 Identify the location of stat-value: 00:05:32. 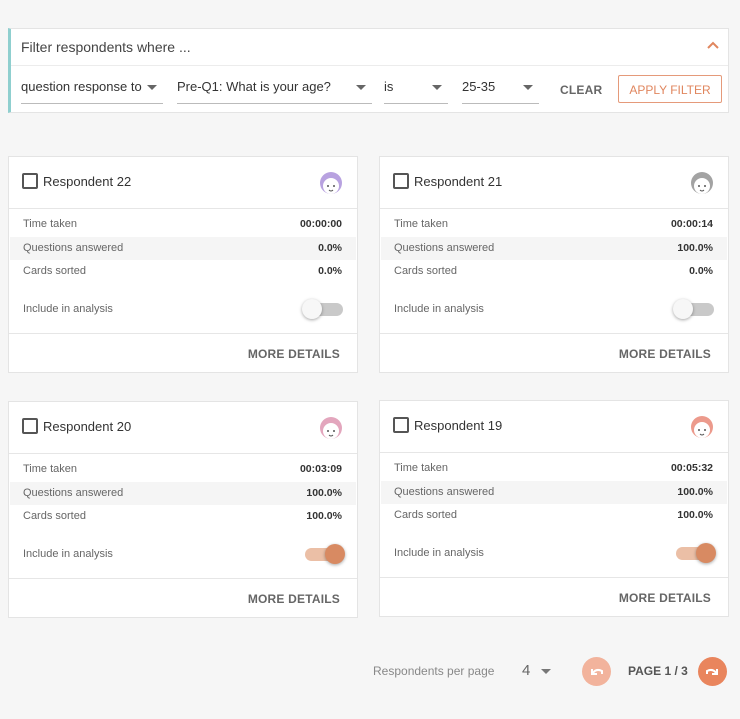
(691, 468).